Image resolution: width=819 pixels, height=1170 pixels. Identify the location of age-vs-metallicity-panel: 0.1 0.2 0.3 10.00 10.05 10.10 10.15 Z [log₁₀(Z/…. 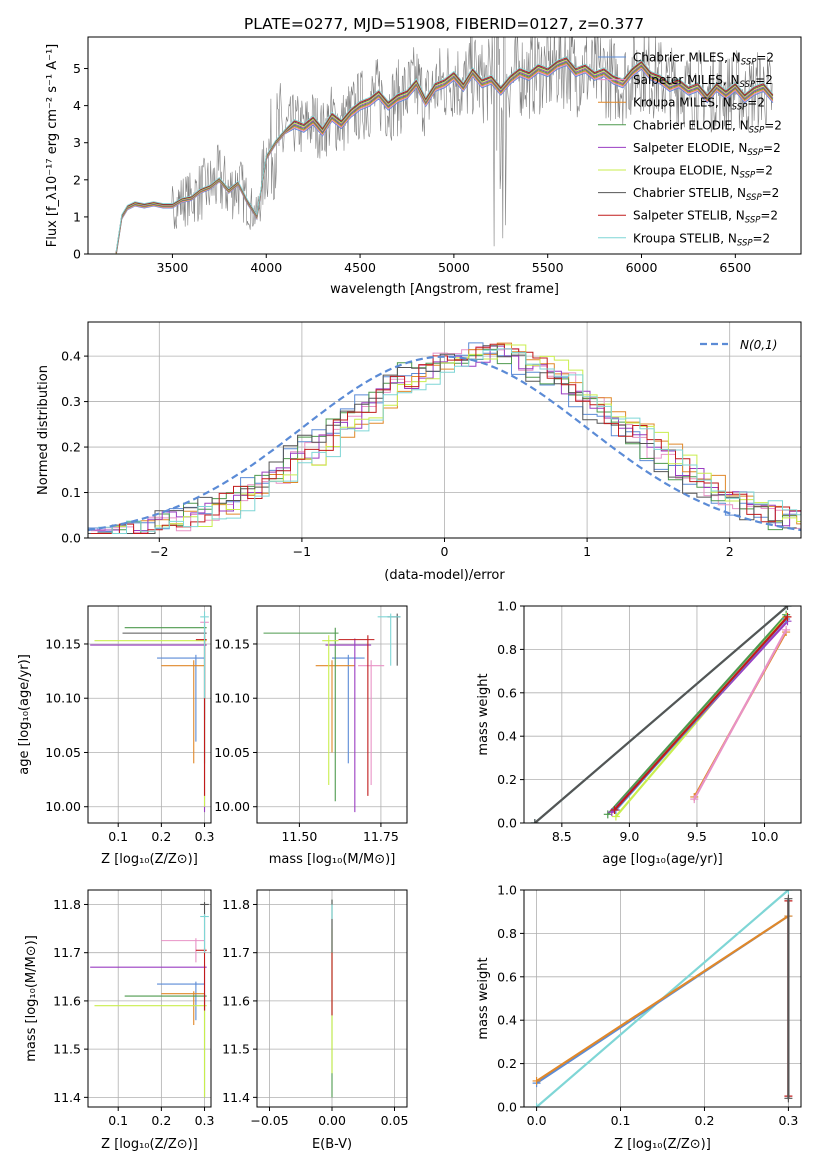
(115, 736).